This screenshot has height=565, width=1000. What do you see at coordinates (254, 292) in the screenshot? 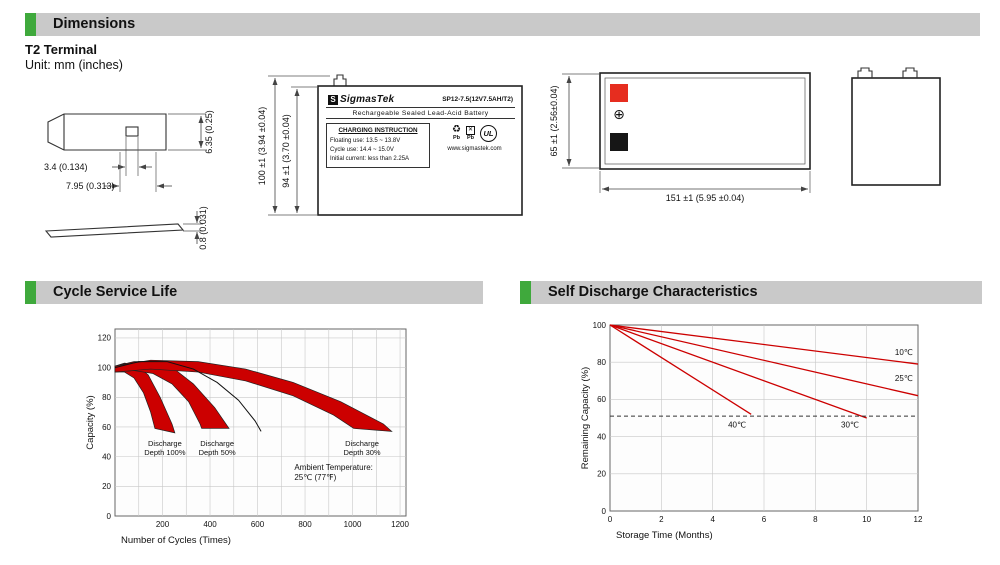
I see `cycle-service-life-header-bar: Cycle Service Life` at bounding box center [254, 292].